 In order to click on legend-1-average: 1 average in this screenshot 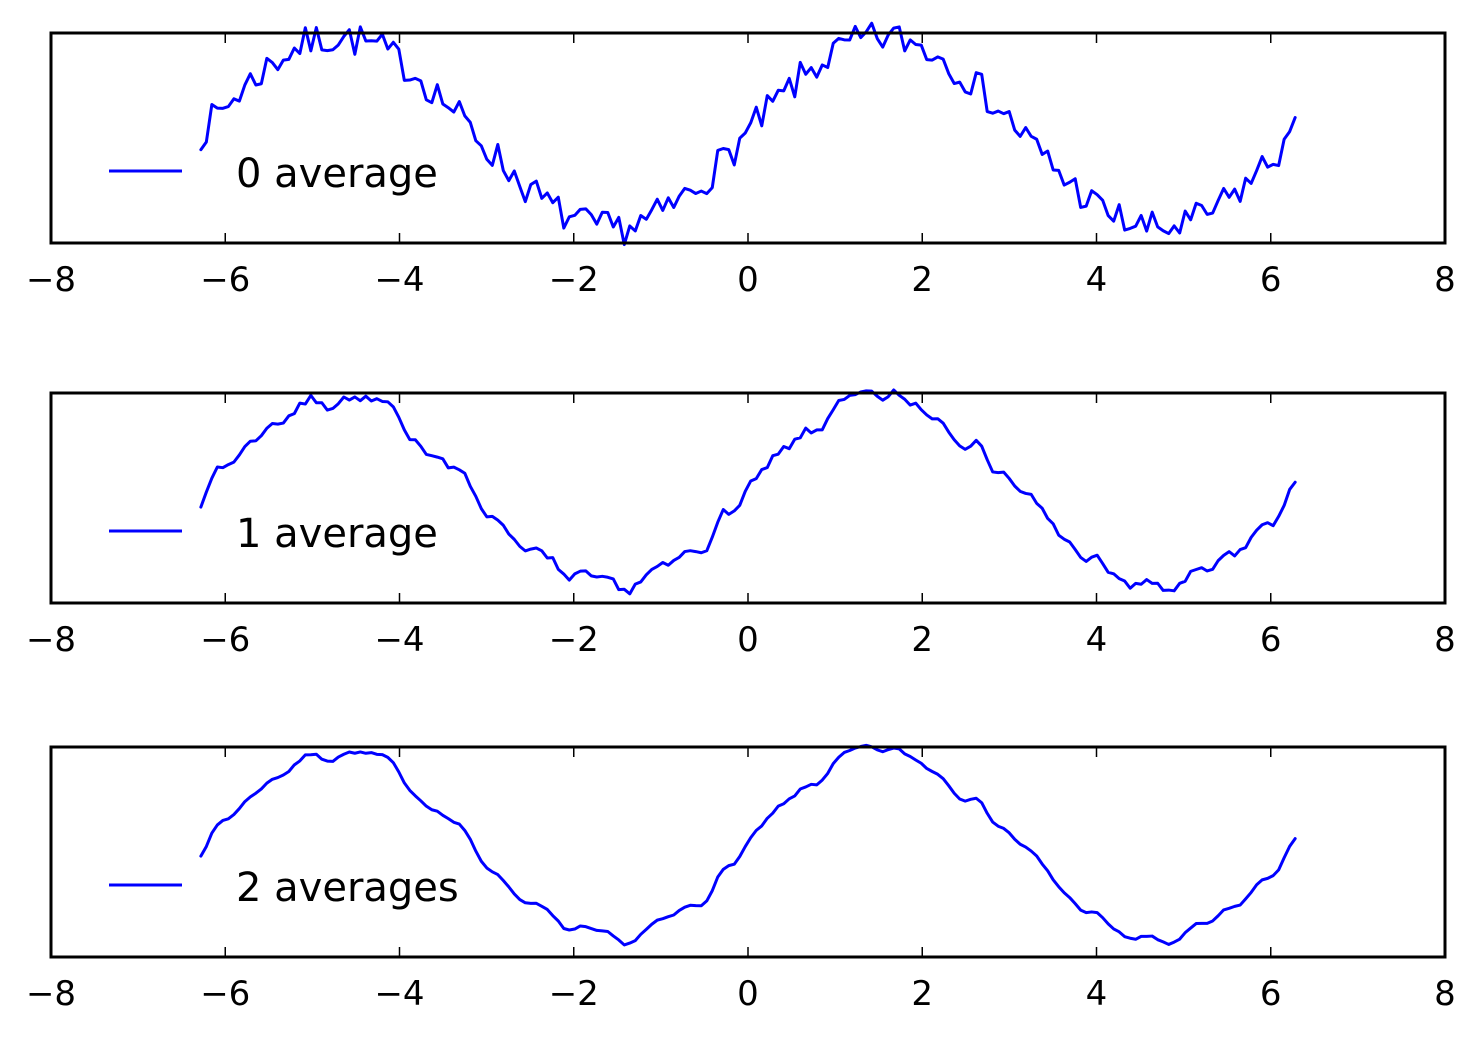, I will do `click(273, 534)`.